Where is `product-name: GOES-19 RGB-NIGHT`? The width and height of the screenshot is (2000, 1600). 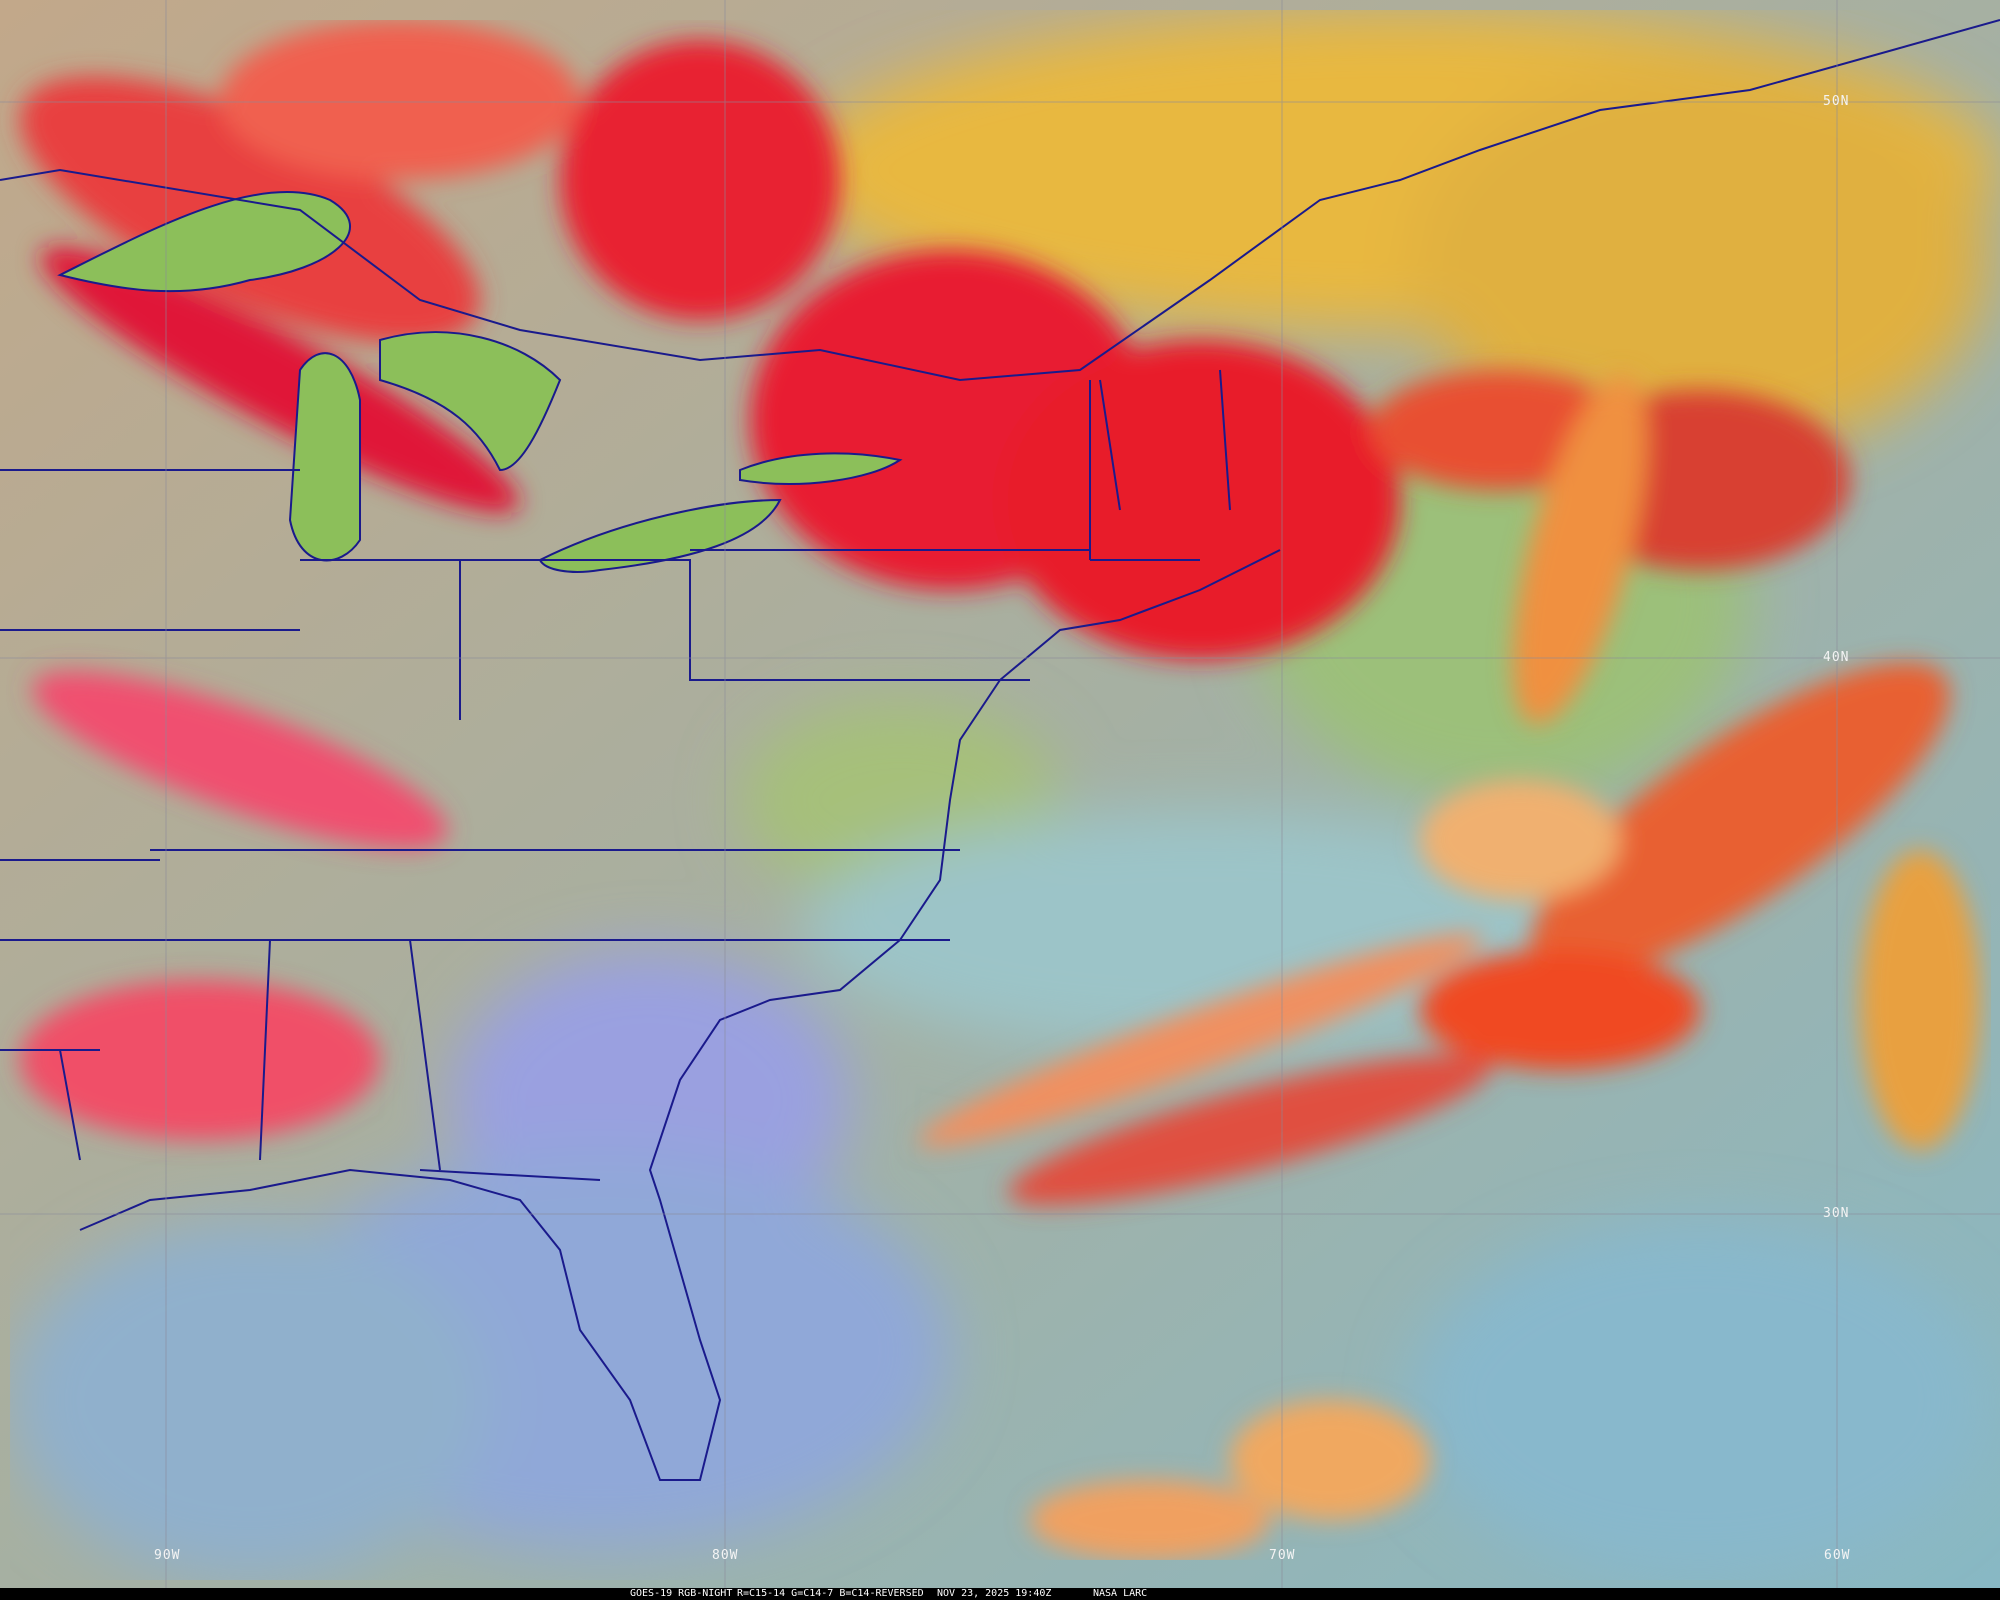 product-name: GOES-19 RGB-NIGHT is located at coordinates (681, 1593).